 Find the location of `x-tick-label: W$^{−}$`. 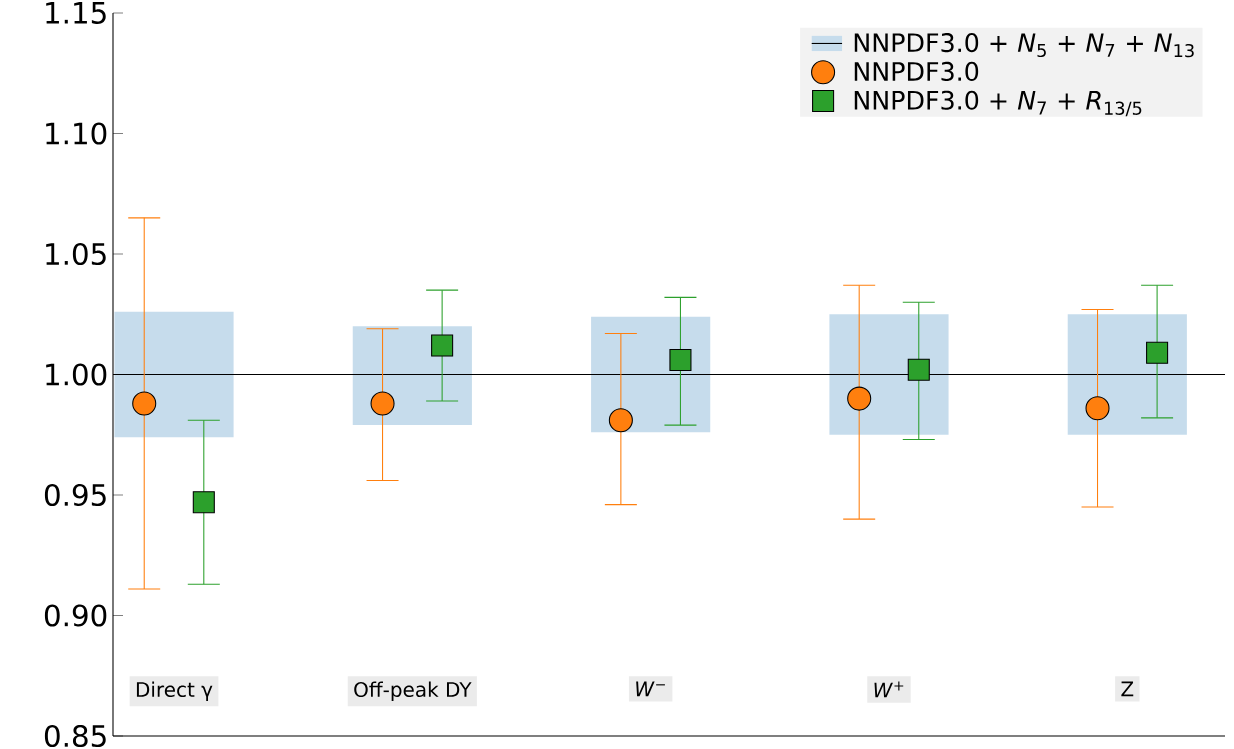

x-tick-label: W$^{−}$ is located at coordinates (650, 689).